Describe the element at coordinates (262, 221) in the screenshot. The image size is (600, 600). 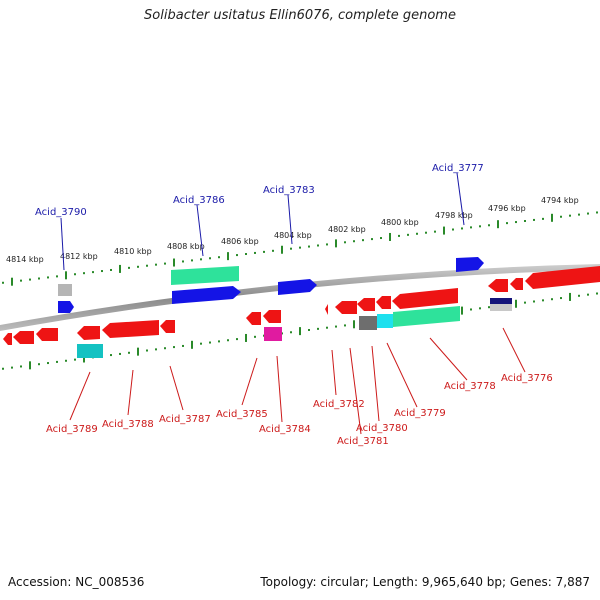
I see `forward-leaders` at that location.